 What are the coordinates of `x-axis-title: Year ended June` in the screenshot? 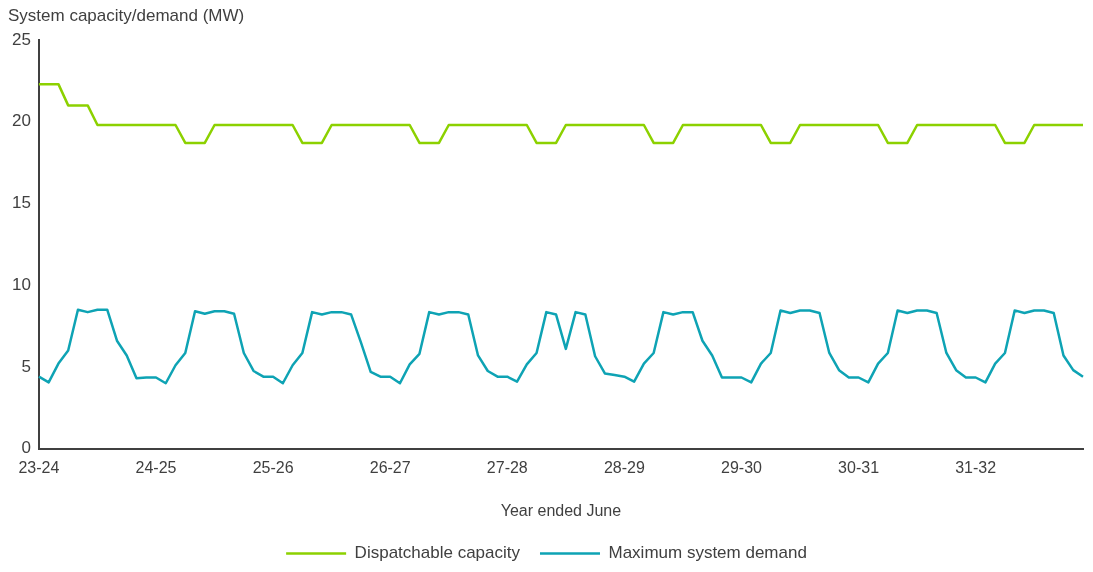 It's located at (561, 510).